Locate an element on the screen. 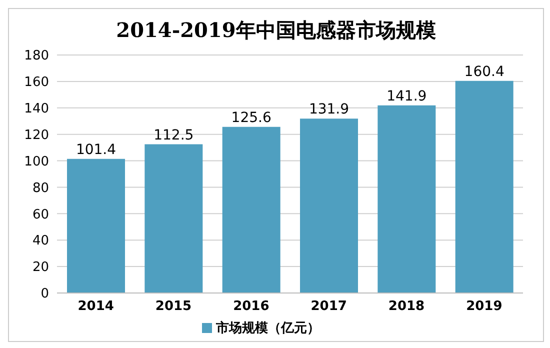  y-tick-label: 40 is located at coordinates (40, 241).